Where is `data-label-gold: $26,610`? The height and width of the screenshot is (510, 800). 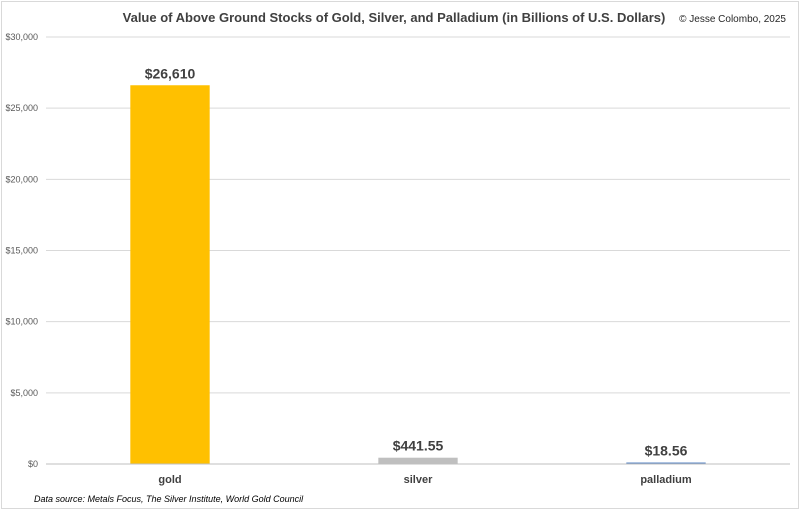
data-label-gold: $26,610 is located at coordinates (170, 73).